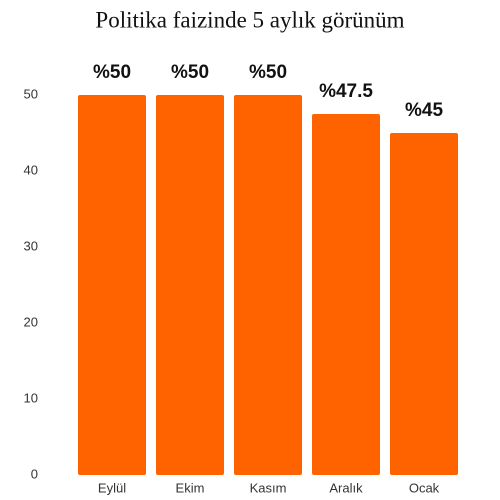  What do you see at coordinates (34, 473) in the screenshot?
I see `y-tick-label: 0` at bounding box center [34, 473].